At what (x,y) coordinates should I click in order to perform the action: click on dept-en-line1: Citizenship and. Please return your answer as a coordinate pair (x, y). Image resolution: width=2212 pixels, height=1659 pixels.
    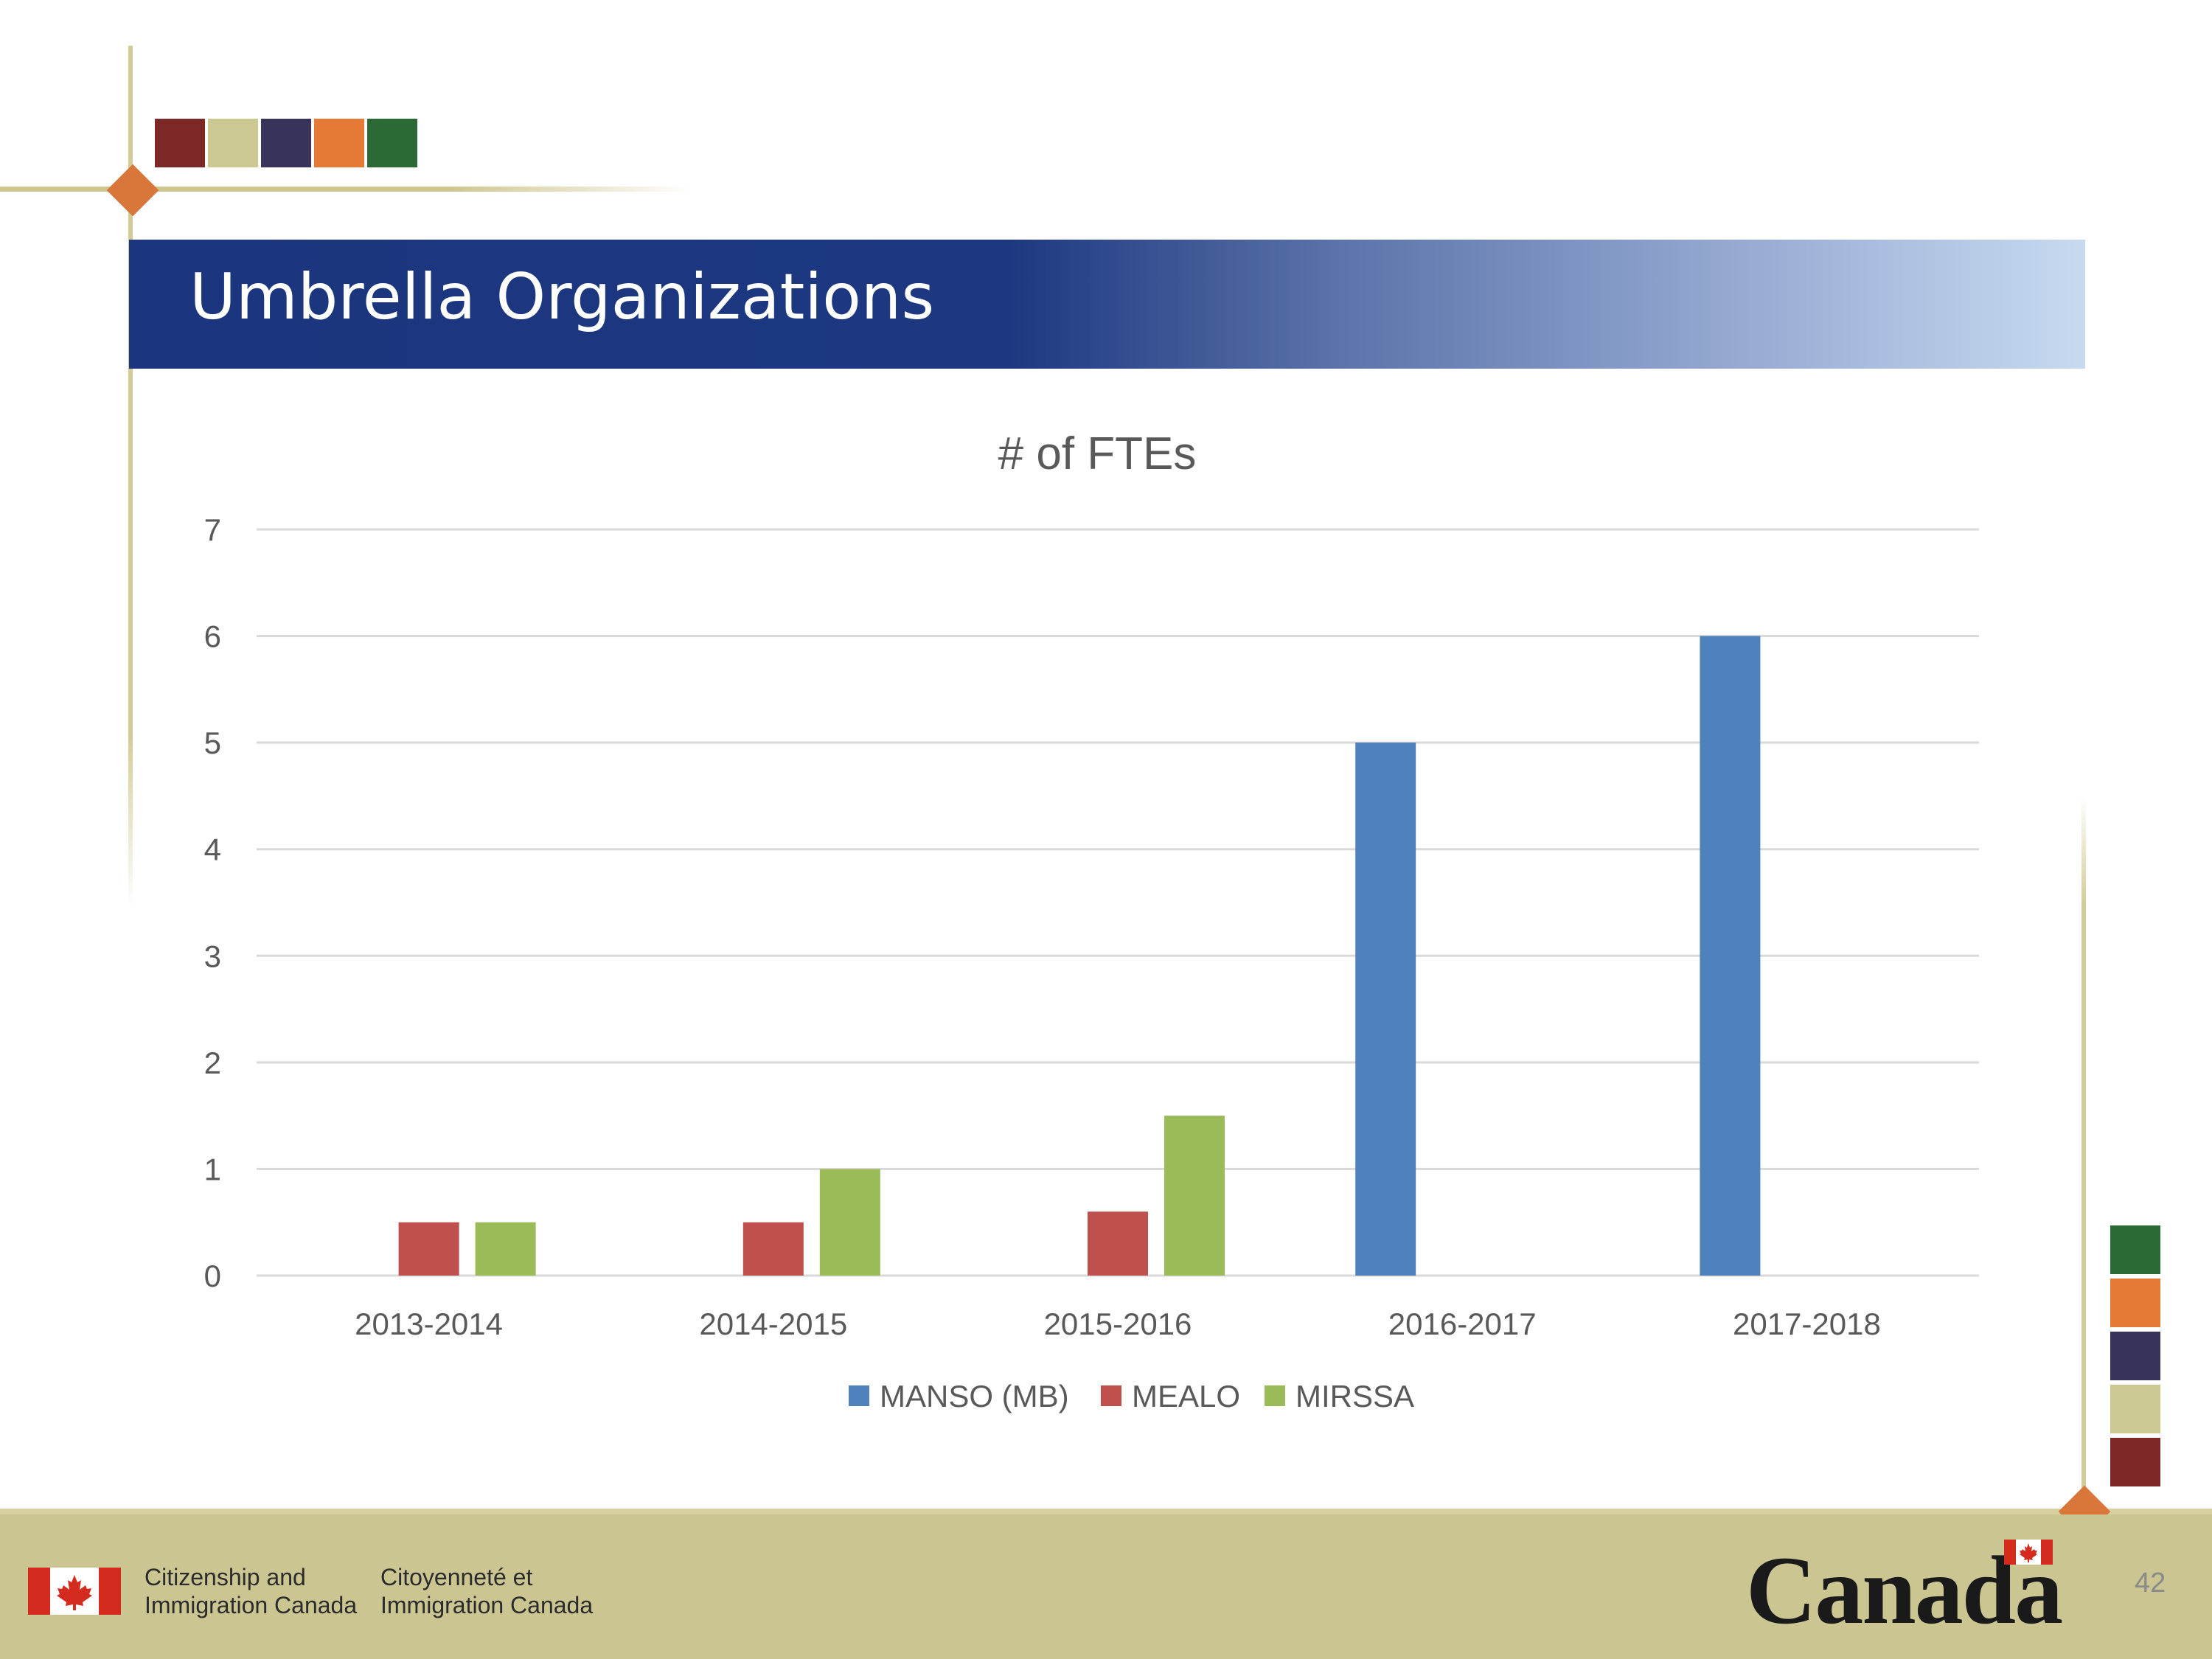
    Looking at the image, I should click on (225, 1577).